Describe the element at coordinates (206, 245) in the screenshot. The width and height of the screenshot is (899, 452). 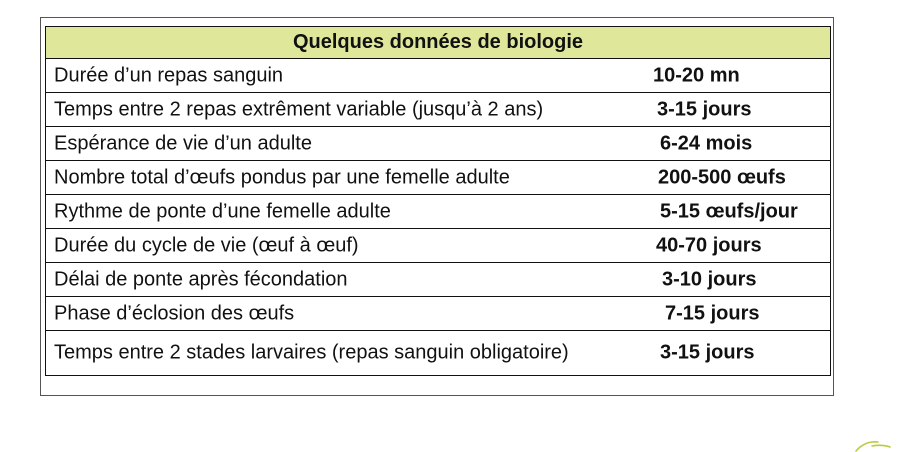
I see `row-label: Durée du cycle de vie (œuf à œuf)` at that location.